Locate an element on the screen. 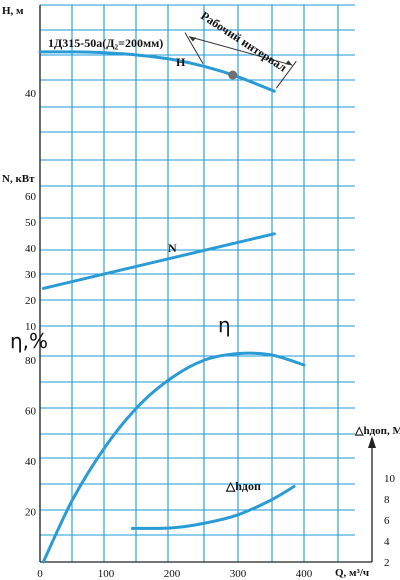 The image size is (400, 580). npsh-series-label: △hдоп is located at coordinates (243, 486).